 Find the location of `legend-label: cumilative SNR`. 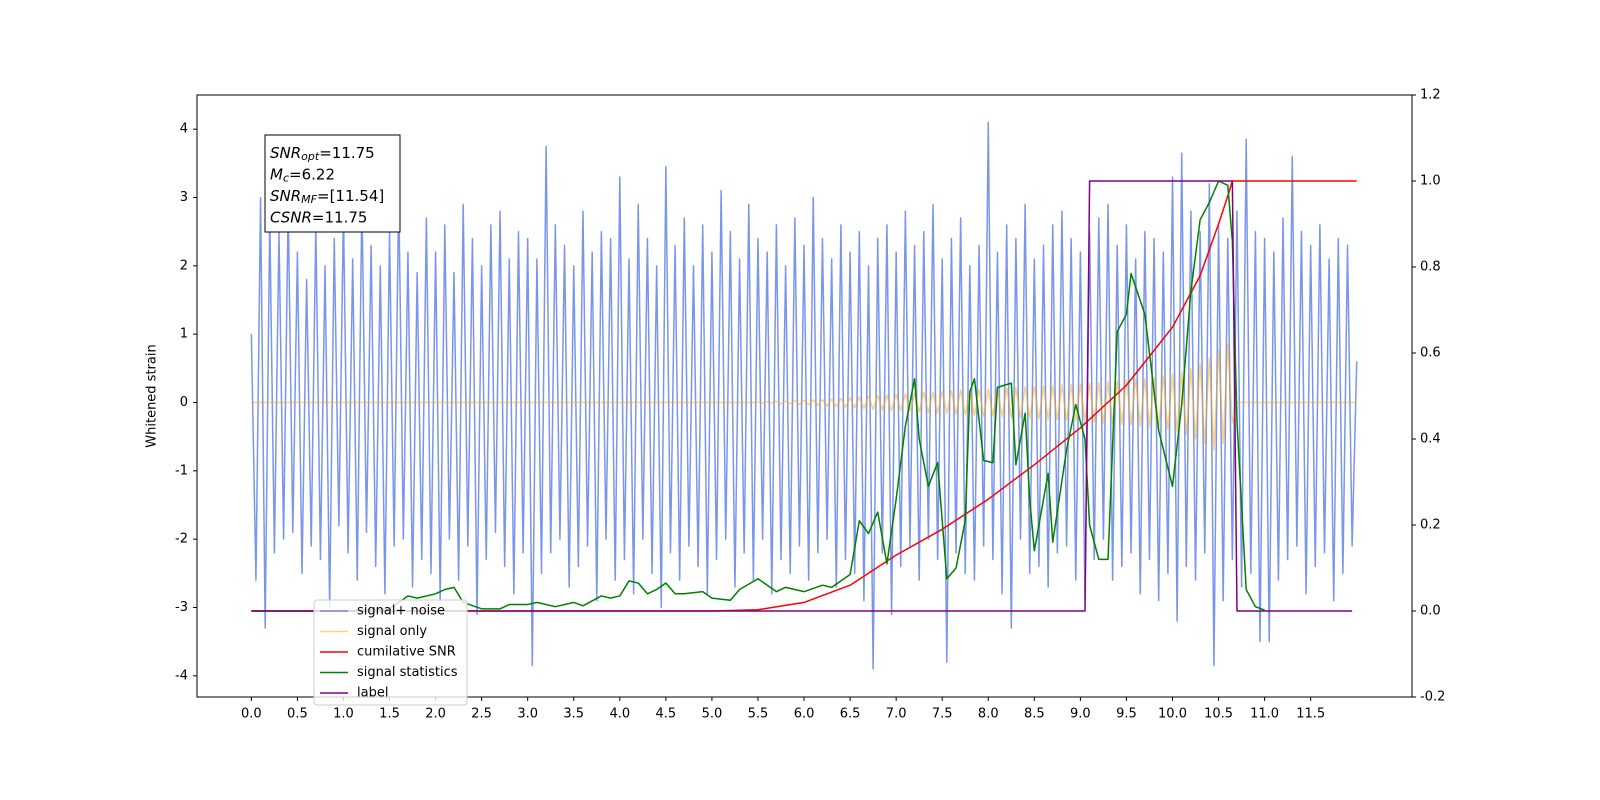

legend-label: cumilative SNR is located at coordinates (406, 652).